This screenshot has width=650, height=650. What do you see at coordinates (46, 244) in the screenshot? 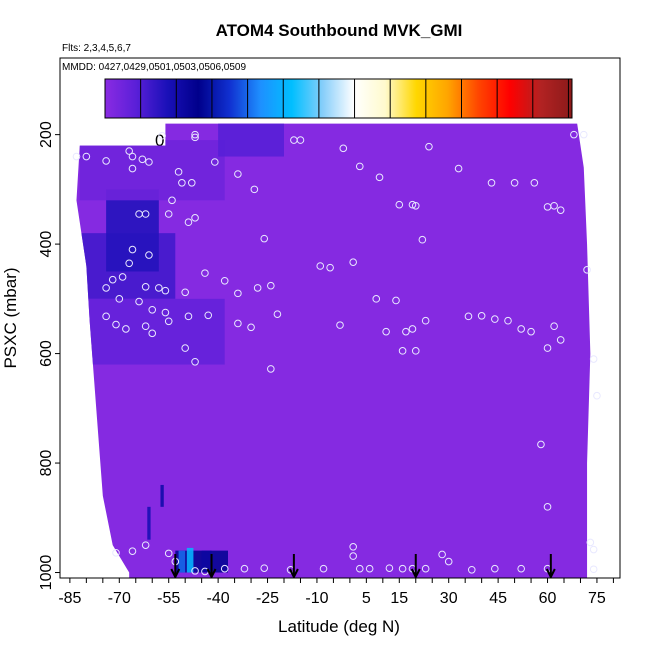
I see `y-tick-label: 400` at bounding box center [46, 244].